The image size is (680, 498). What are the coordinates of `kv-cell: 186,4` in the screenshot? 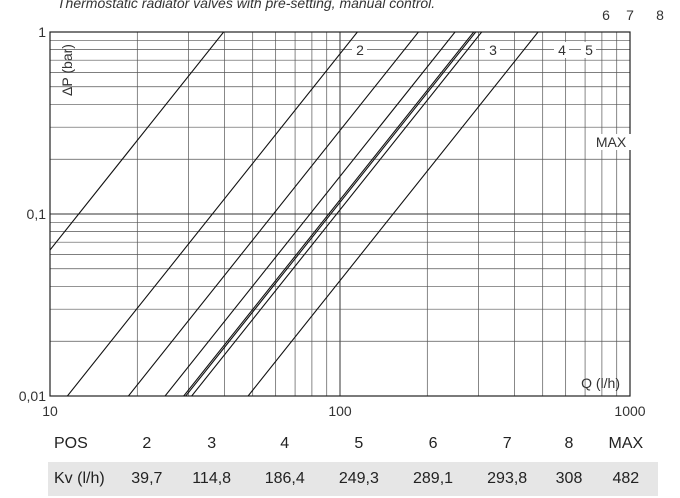 It's located at (284, 479).